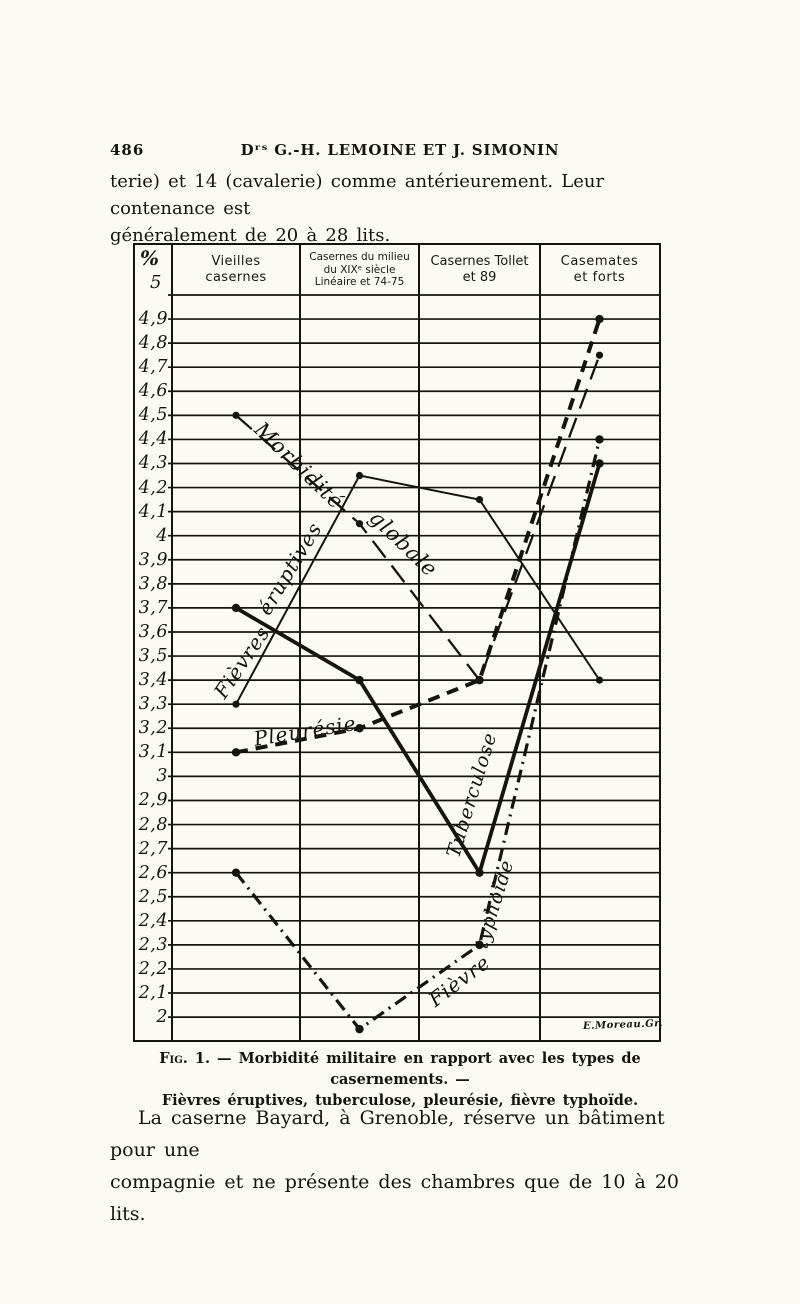 Image resolution: width=800 pixels, height=1304 pixels. I want to click on page-number: 486, so click(127, 150).